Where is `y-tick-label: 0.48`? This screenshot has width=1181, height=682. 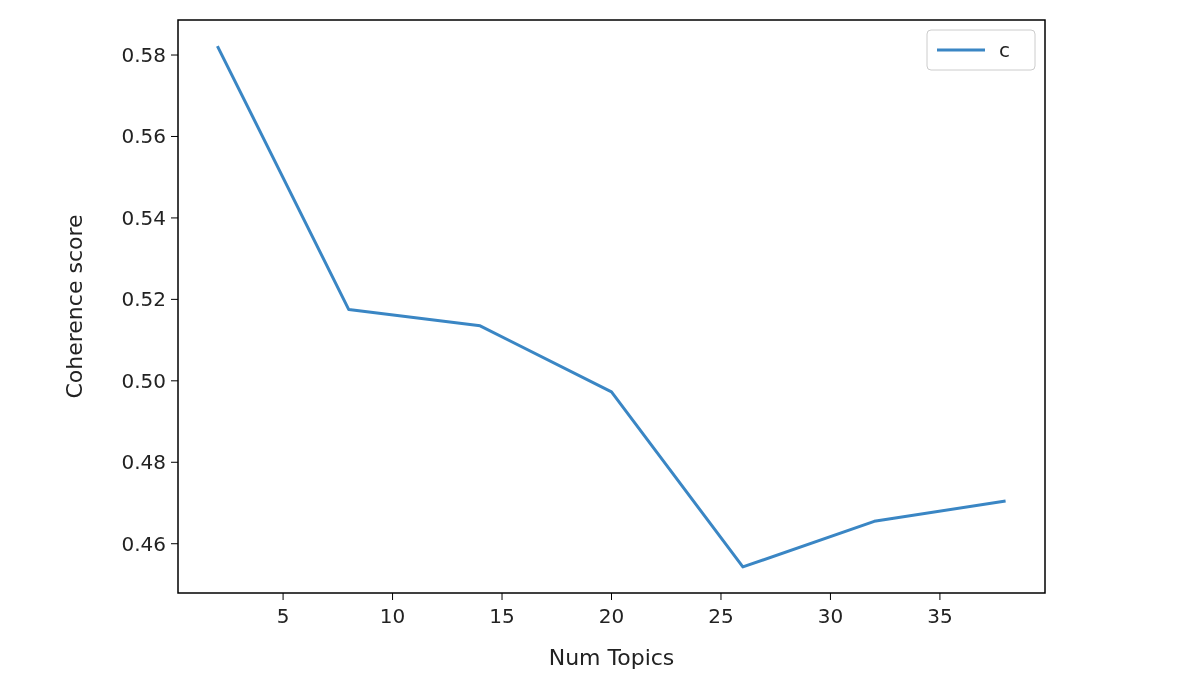 y-tick-label: 0.48 is located at coordinates (143, 462).